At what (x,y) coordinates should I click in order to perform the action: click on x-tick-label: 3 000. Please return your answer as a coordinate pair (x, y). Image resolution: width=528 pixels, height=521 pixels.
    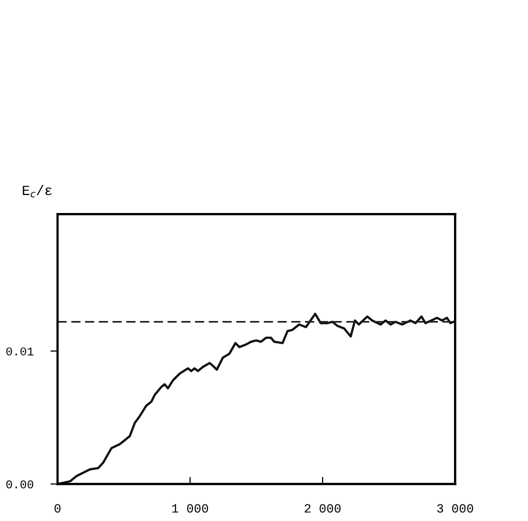
    Looking at the image, I should click on (455, 508).